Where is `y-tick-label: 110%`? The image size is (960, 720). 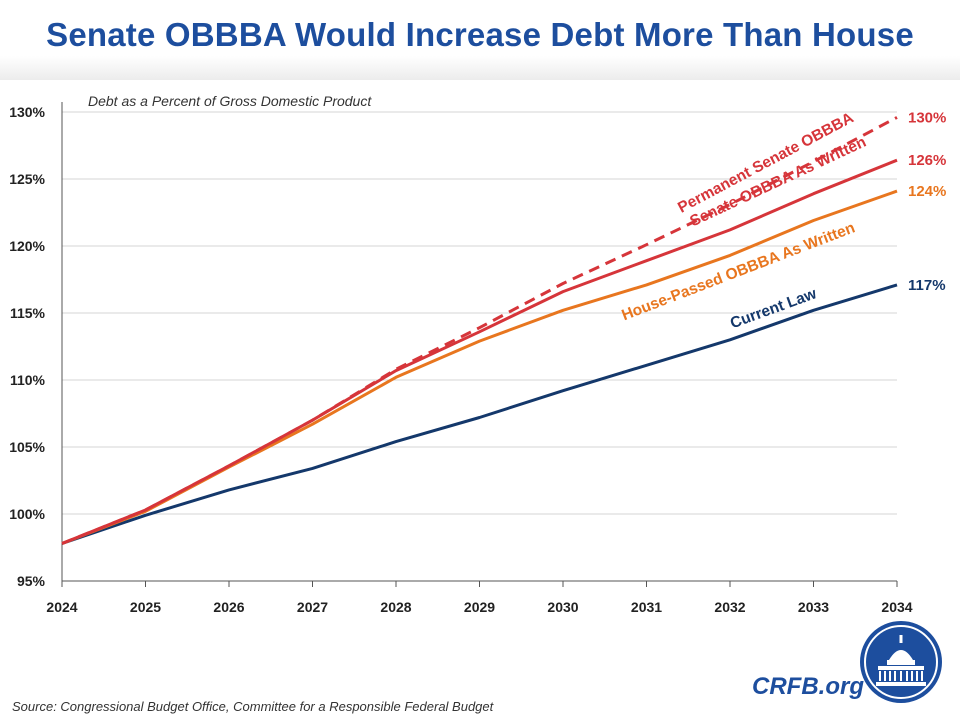 y-tick-label: 110% is located at coordinates (28, 380).